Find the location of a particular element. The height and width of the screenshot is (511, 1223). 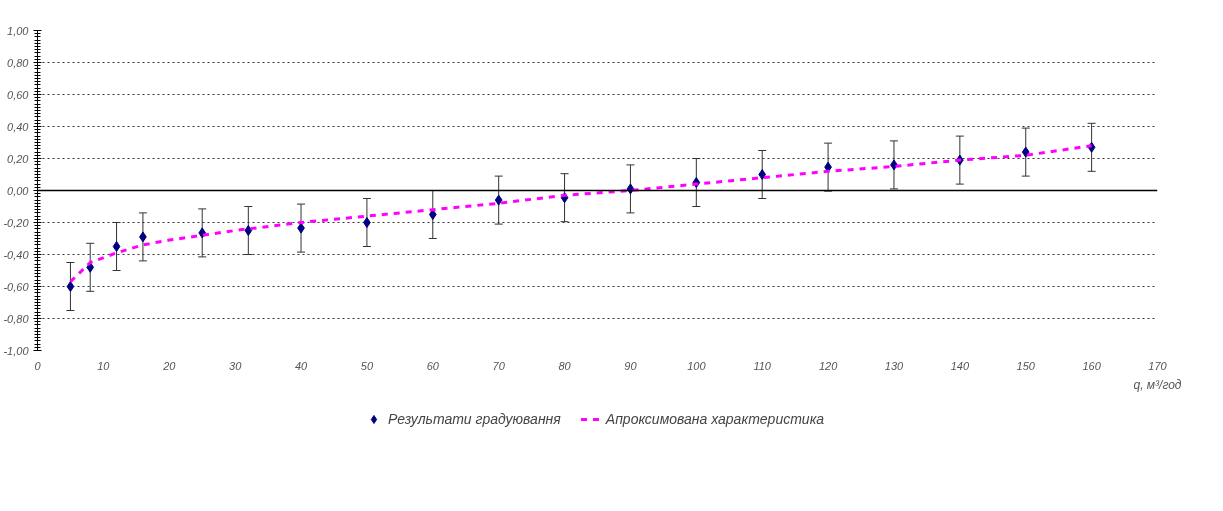

x-tick-label: 60 is located at coordinates (433, 365).